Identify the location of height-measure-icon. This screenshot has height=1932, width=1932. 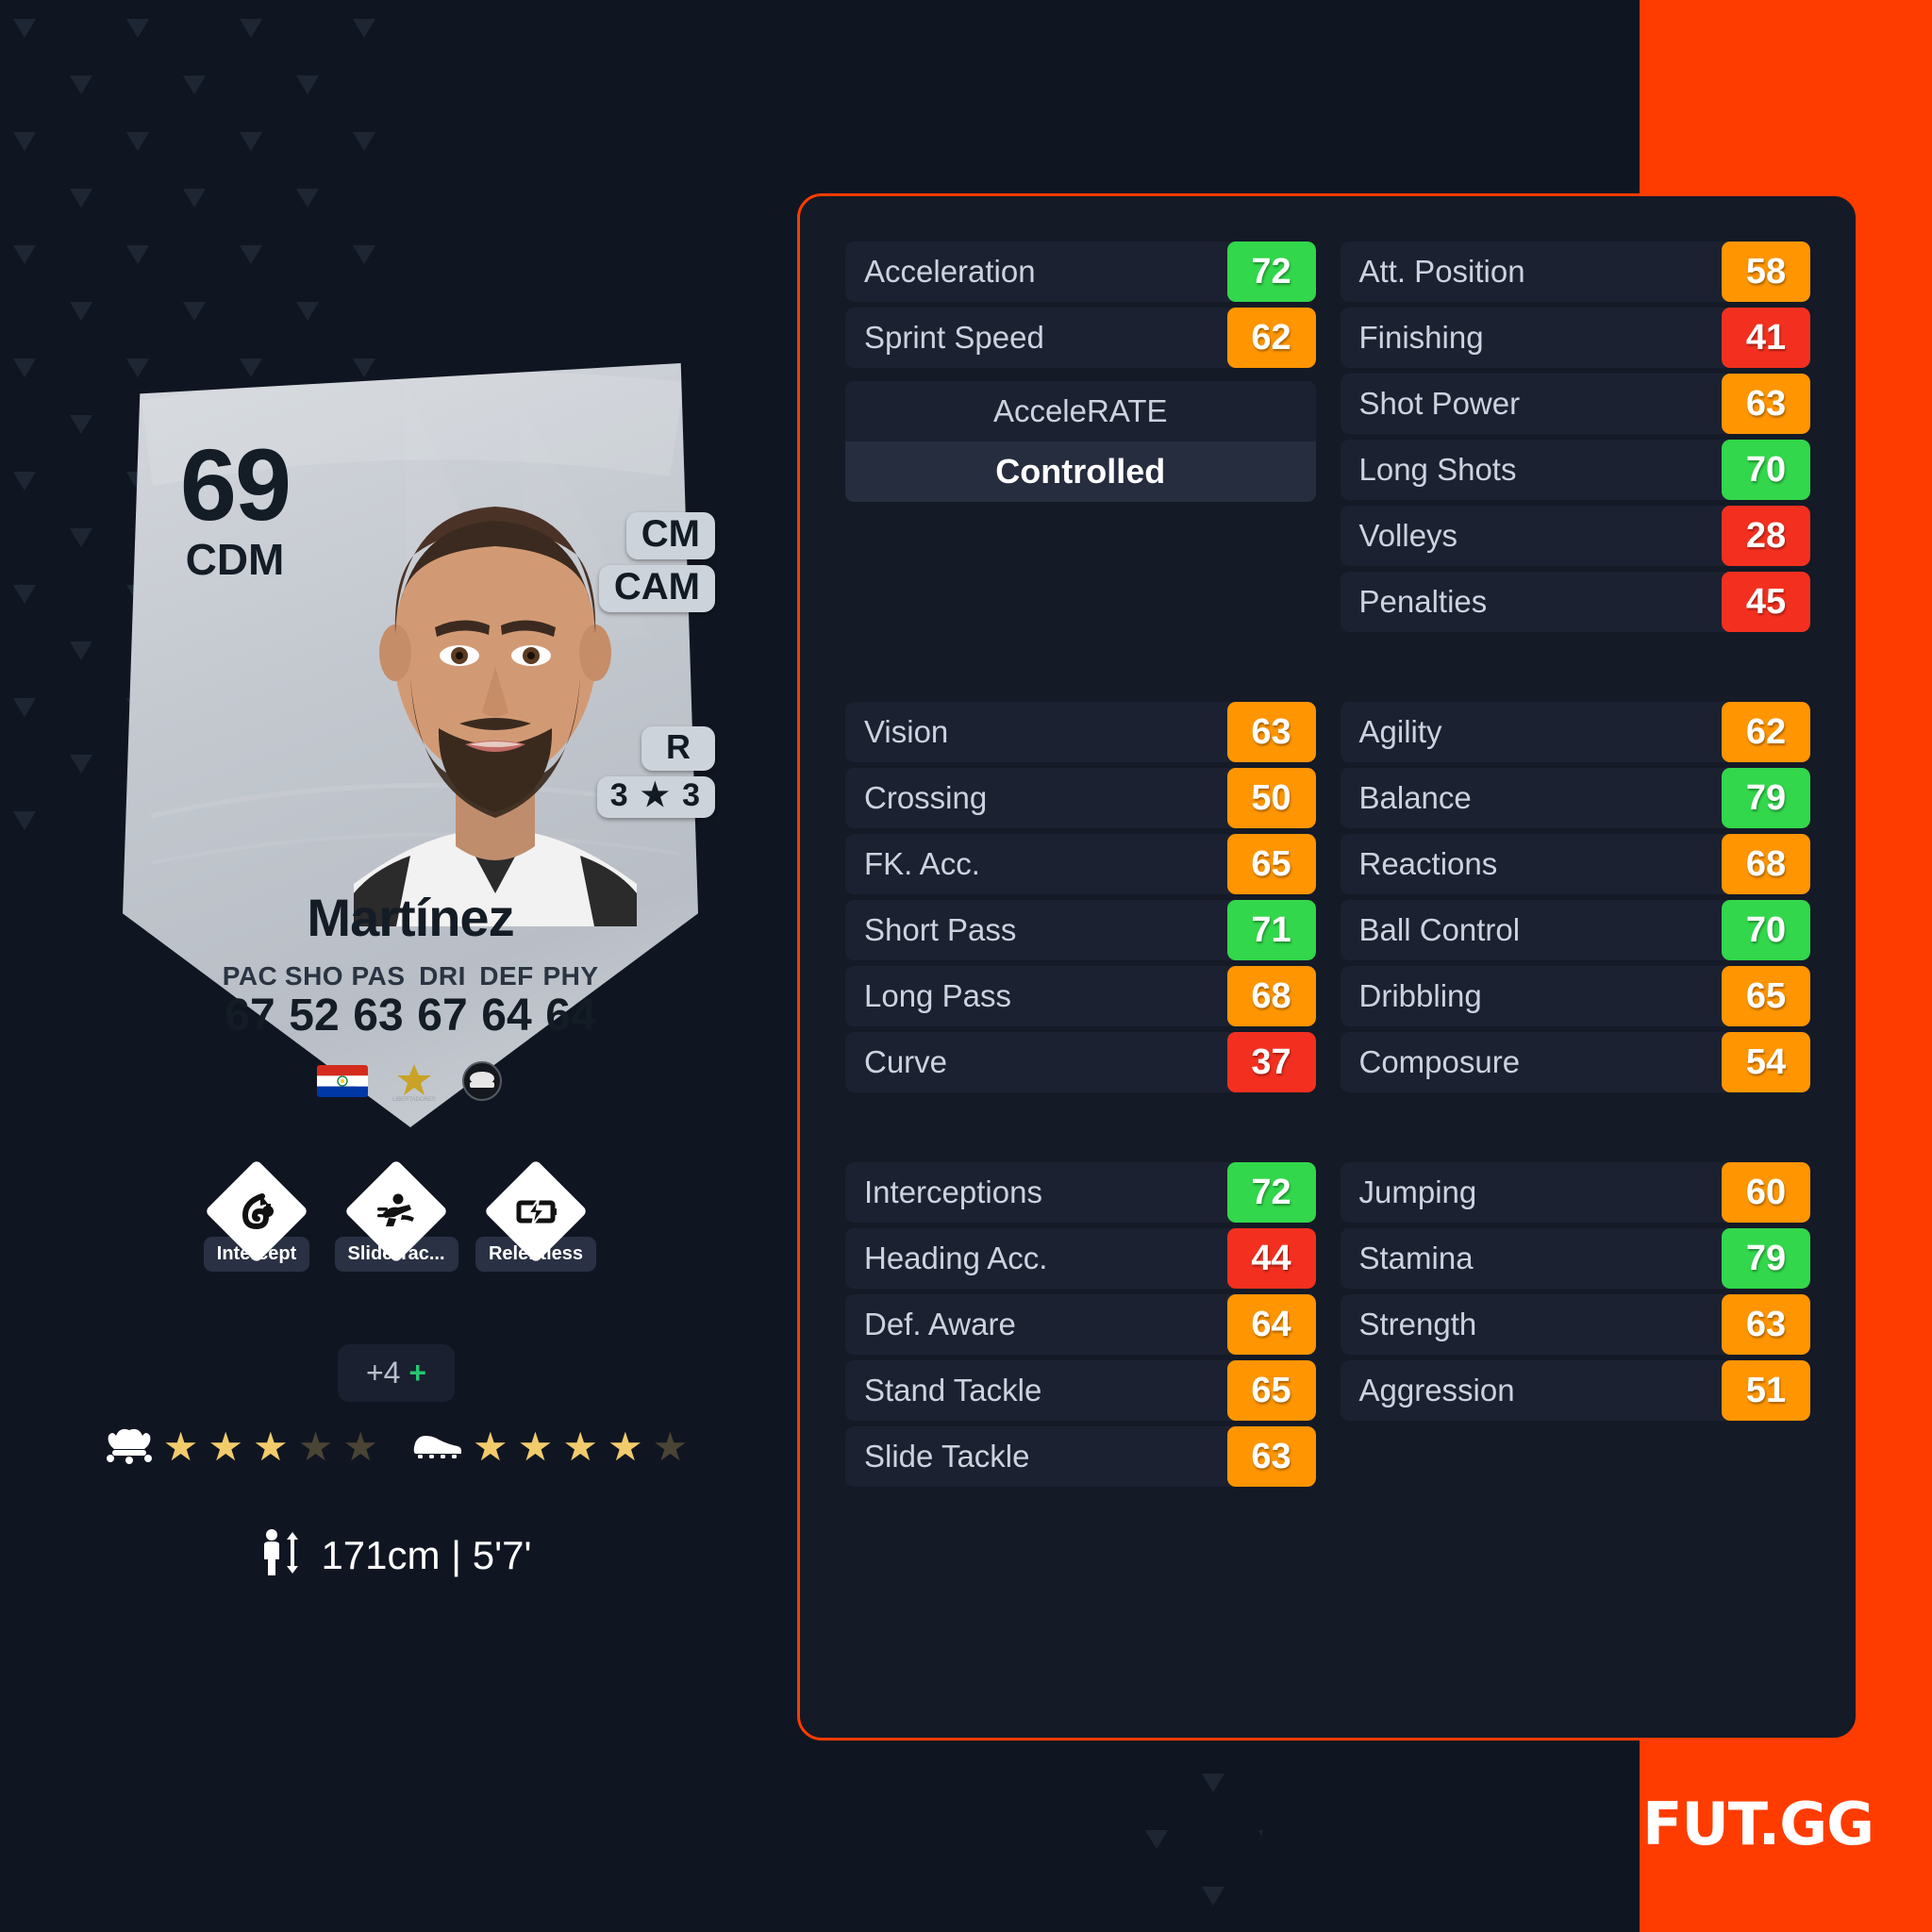
(282, 1555).